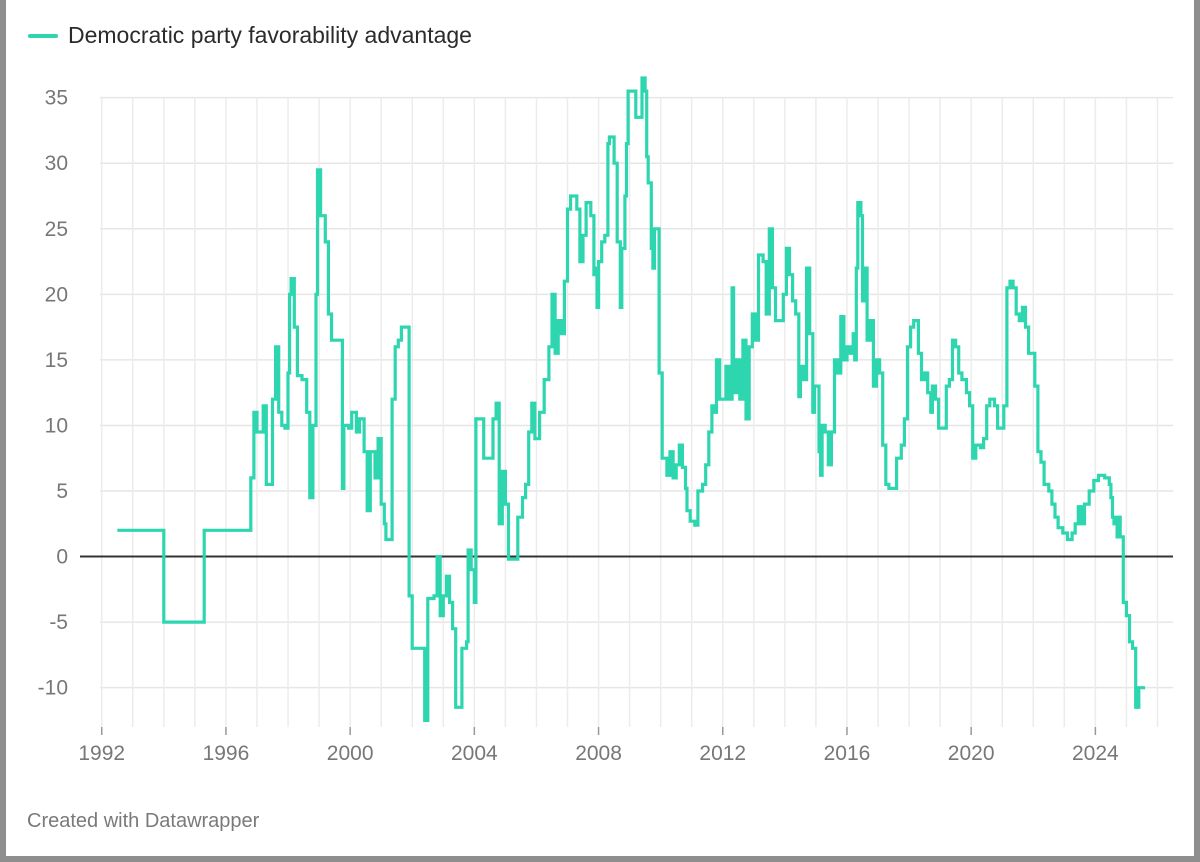 The image size is (1200, 862). Describe the element at coordinates (43, 35) in the screenshot. I see `legend-swatch` at that location.